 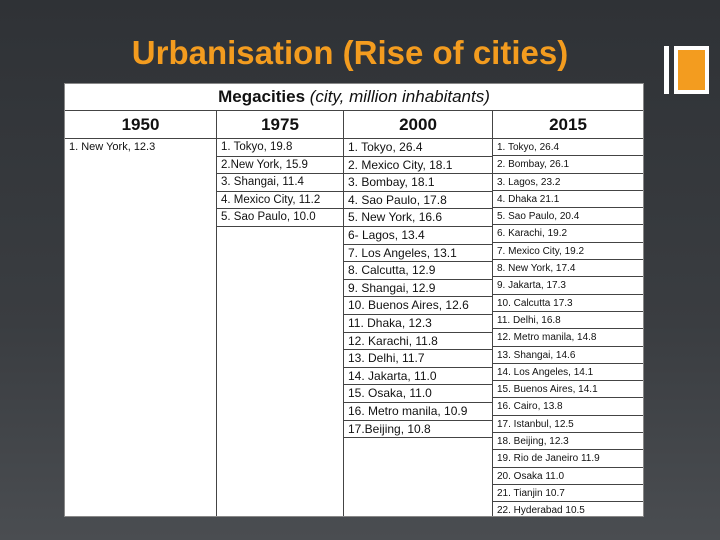 What do you see at coordinates (112, 147) in the screenshot?
I see `table-cell: 1. New York, 12.3` at bounding box center [112, 147].